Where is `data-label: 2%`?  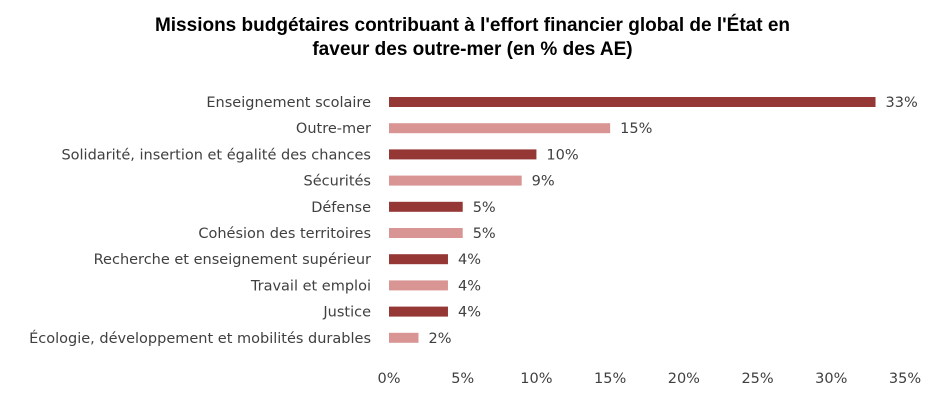
data-label: 2% is located at coordinates (439, 339).